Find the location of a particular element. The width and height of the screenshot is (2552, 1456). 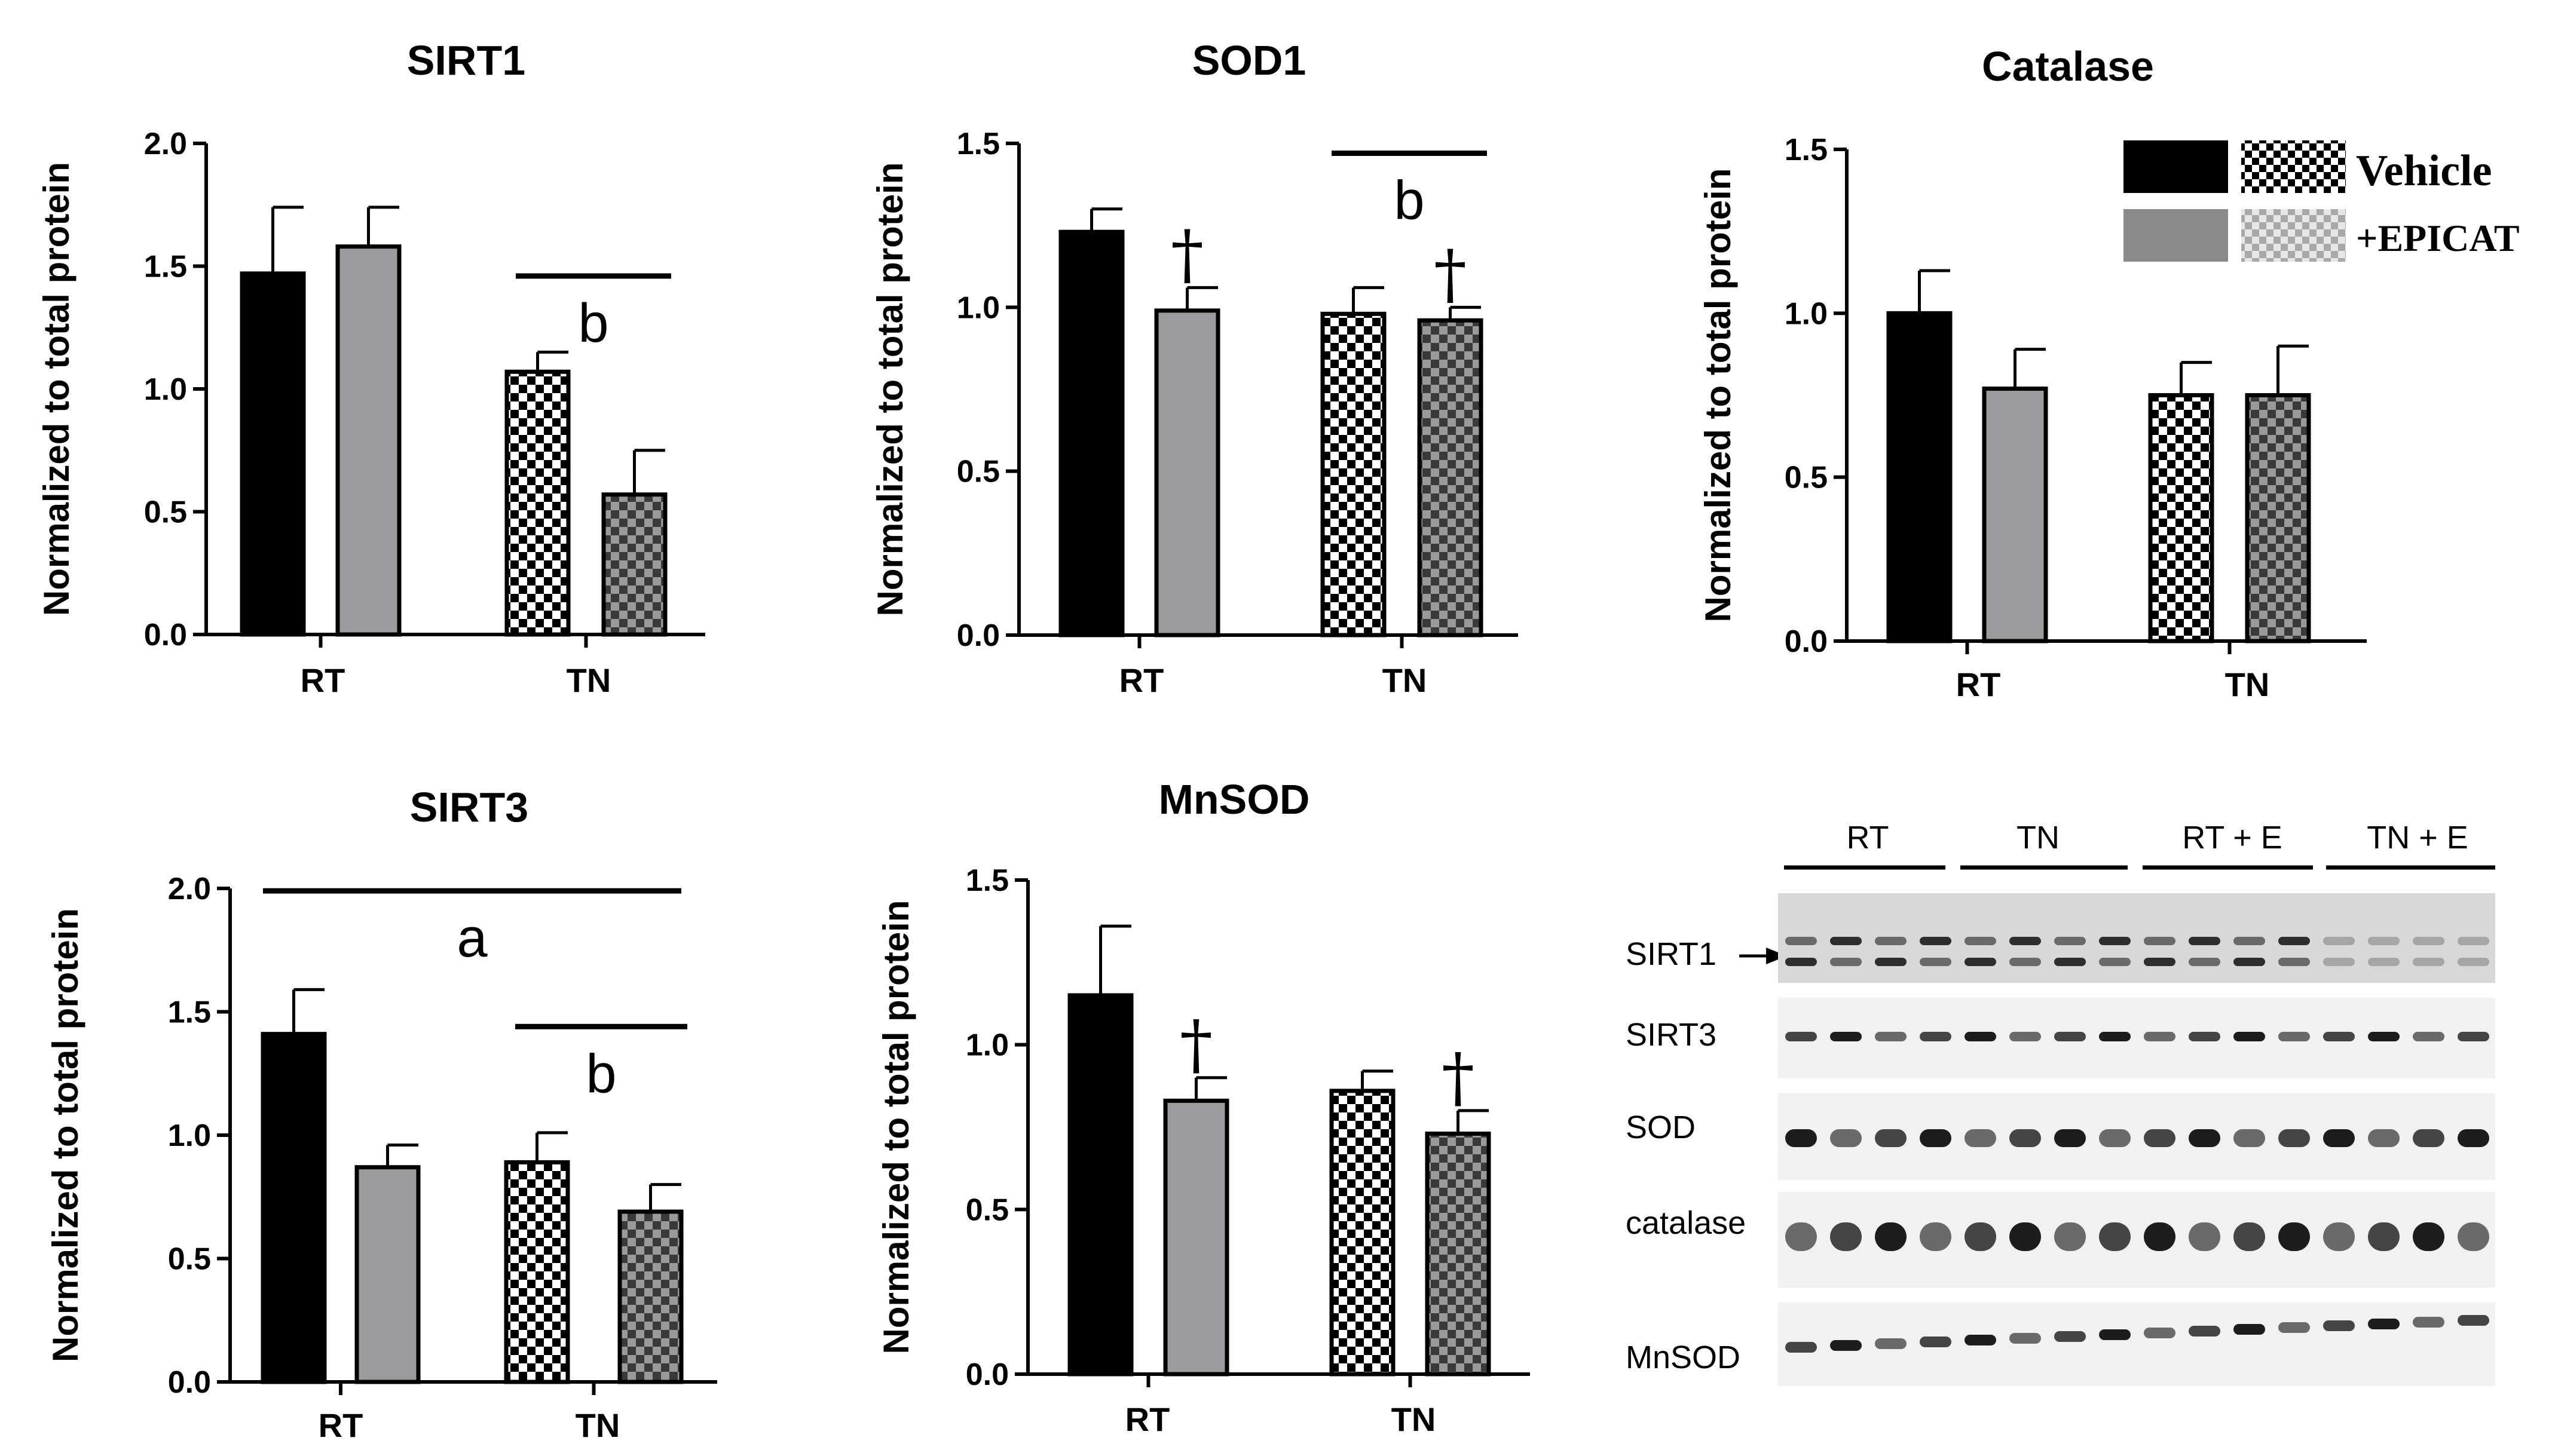

chart-title: MnSOD is located at coordinates (1234, 799).